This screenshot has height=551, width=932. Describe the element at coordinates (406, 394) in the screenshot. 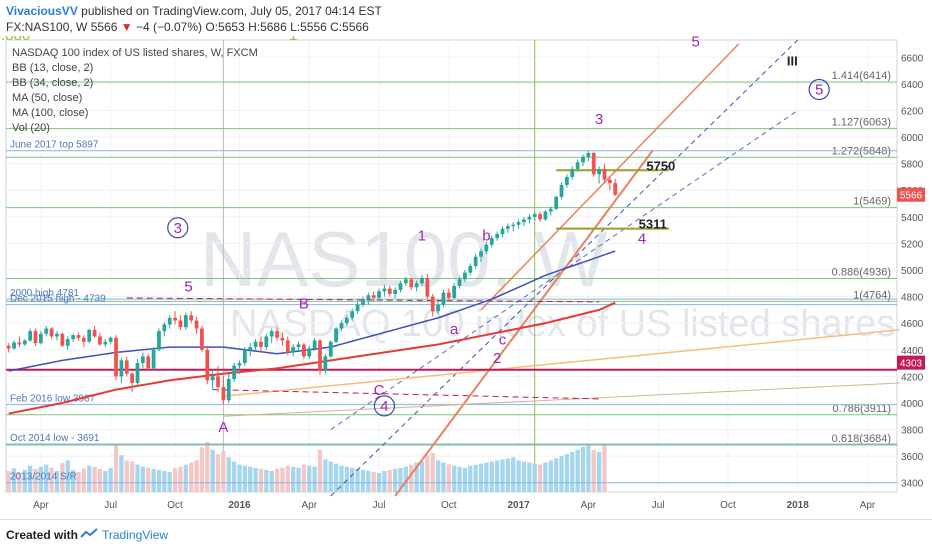

I see `trend-line` at that location.